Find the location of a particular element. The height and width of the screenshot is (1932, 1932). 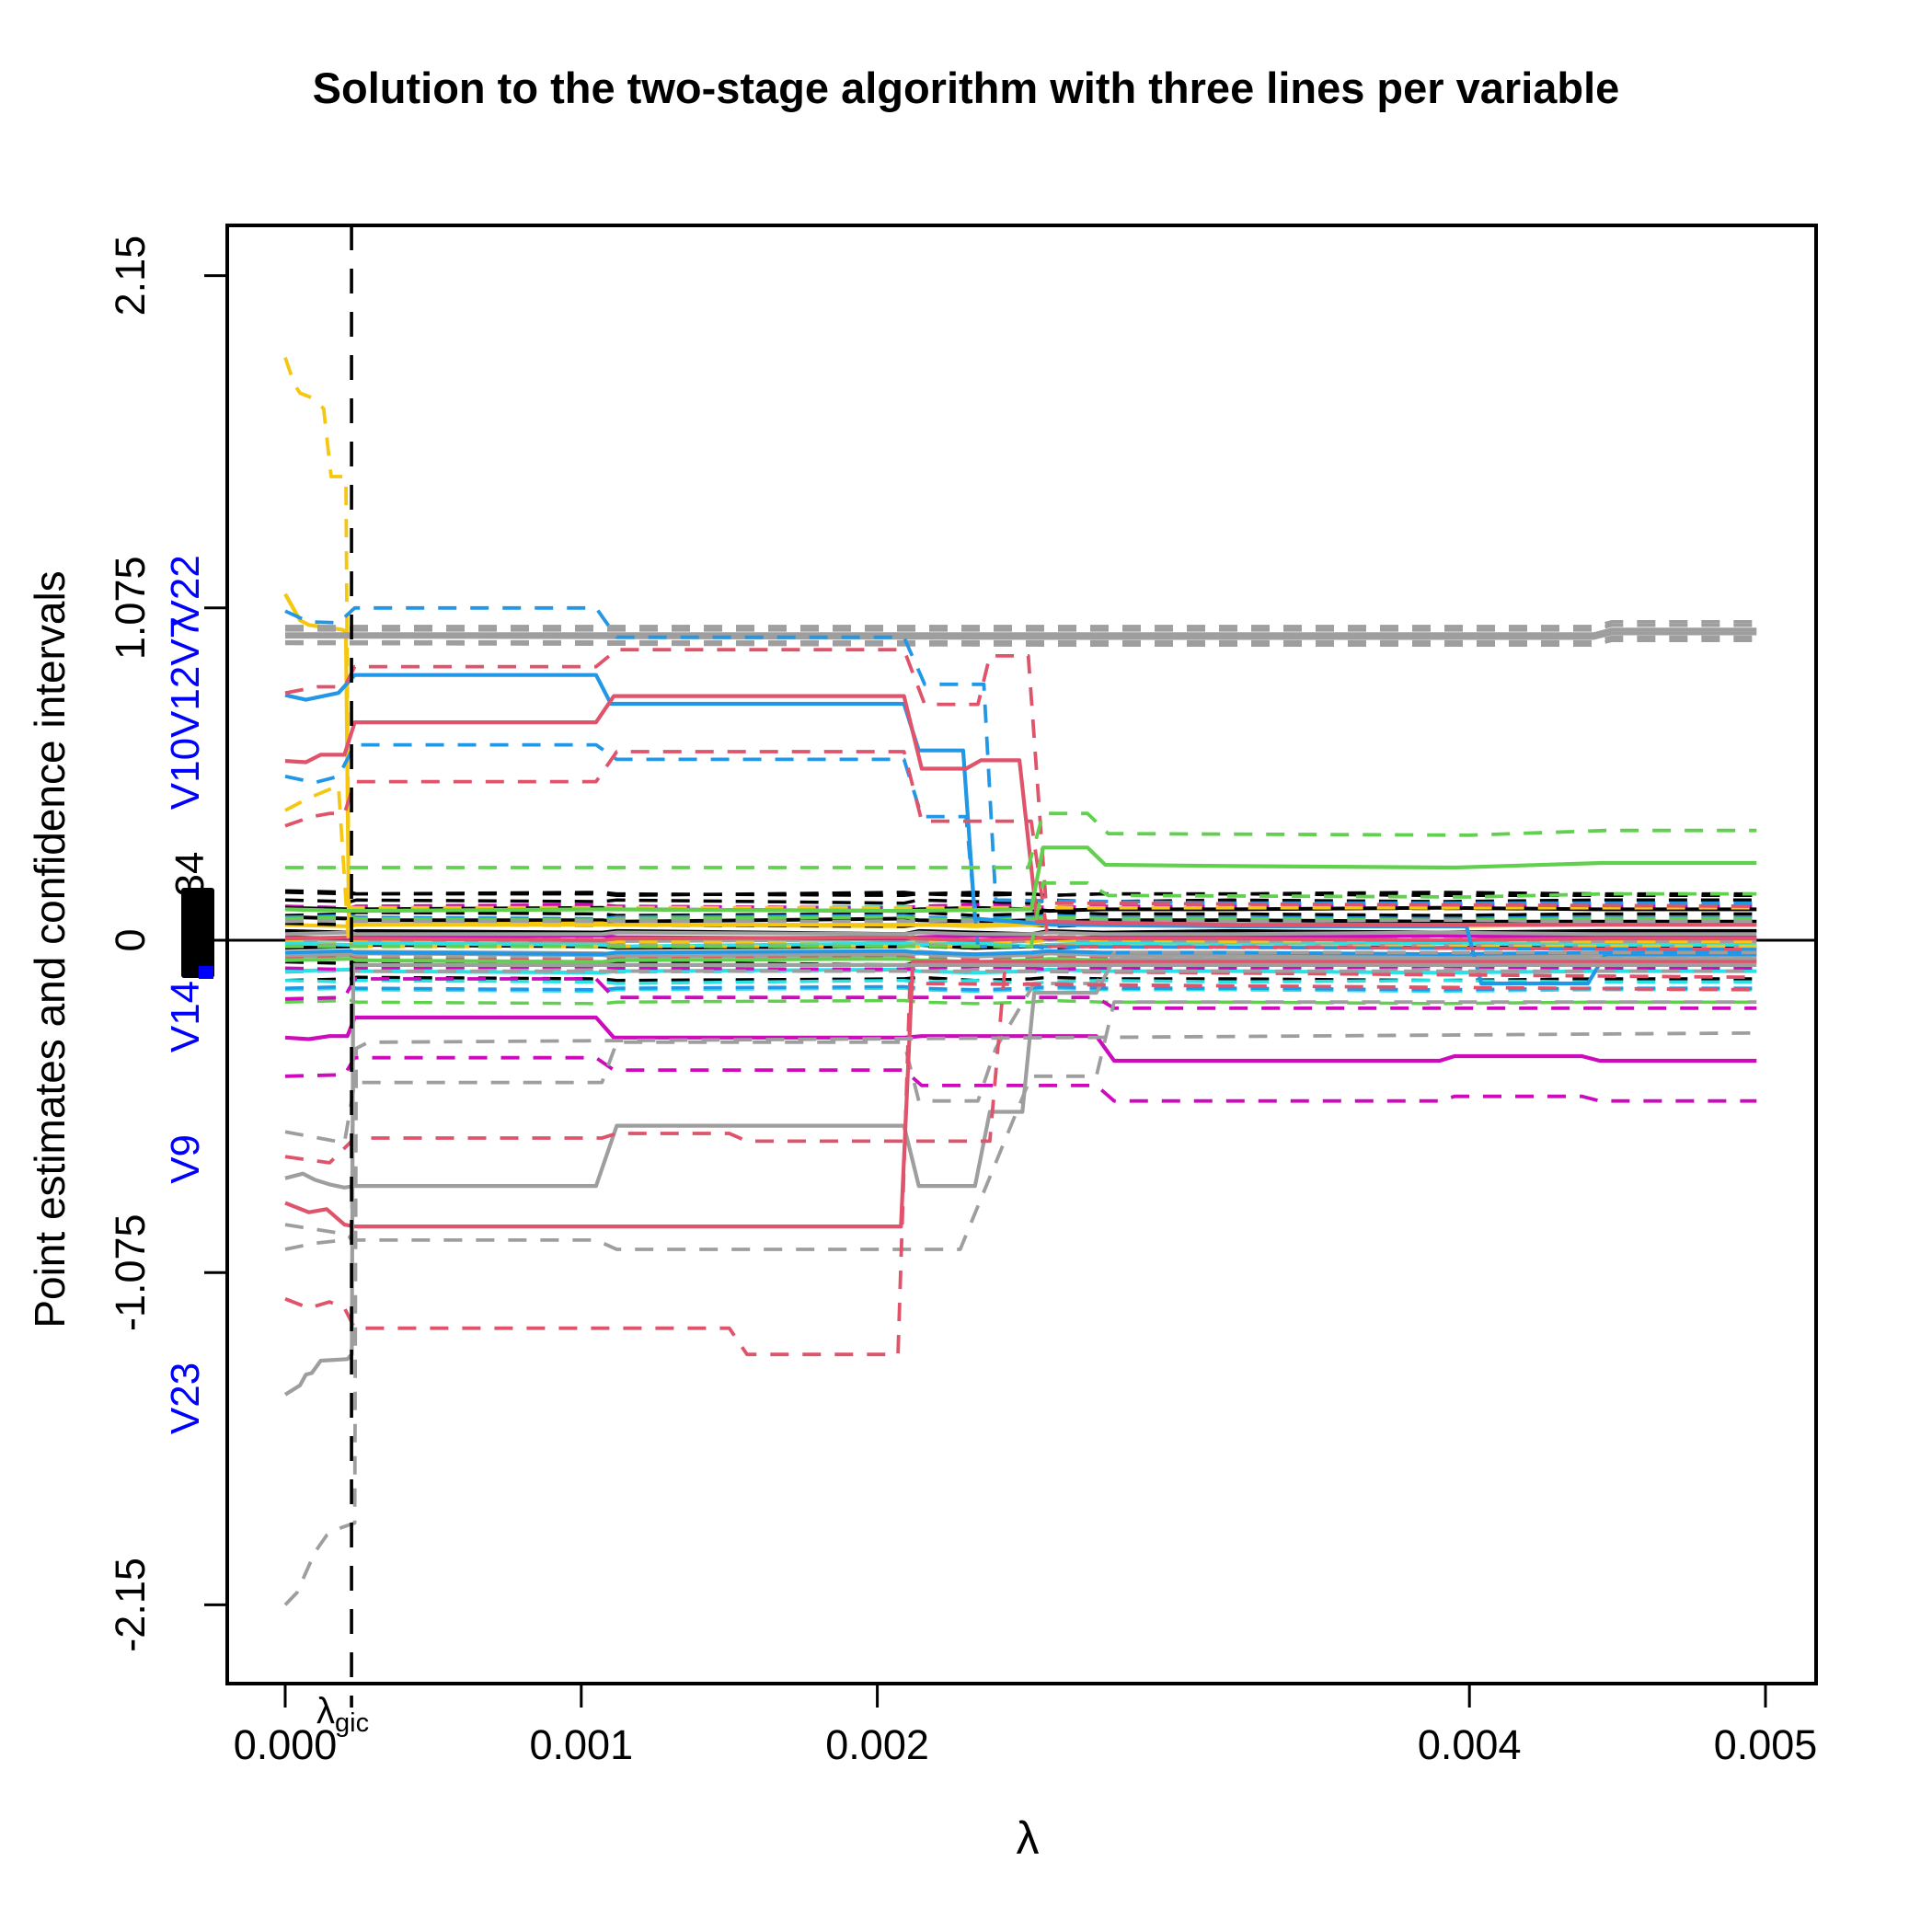

y-tick-label: -2.15 is located at coordinates (130, 1605).